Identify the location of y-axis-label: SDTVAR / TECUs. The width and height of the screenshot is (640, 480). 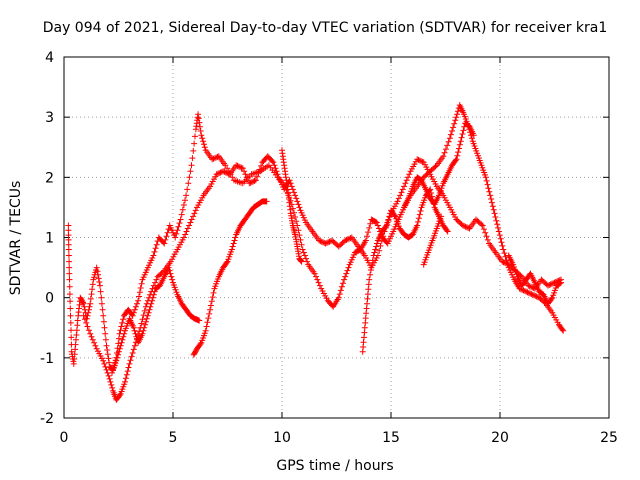
(16, 238).